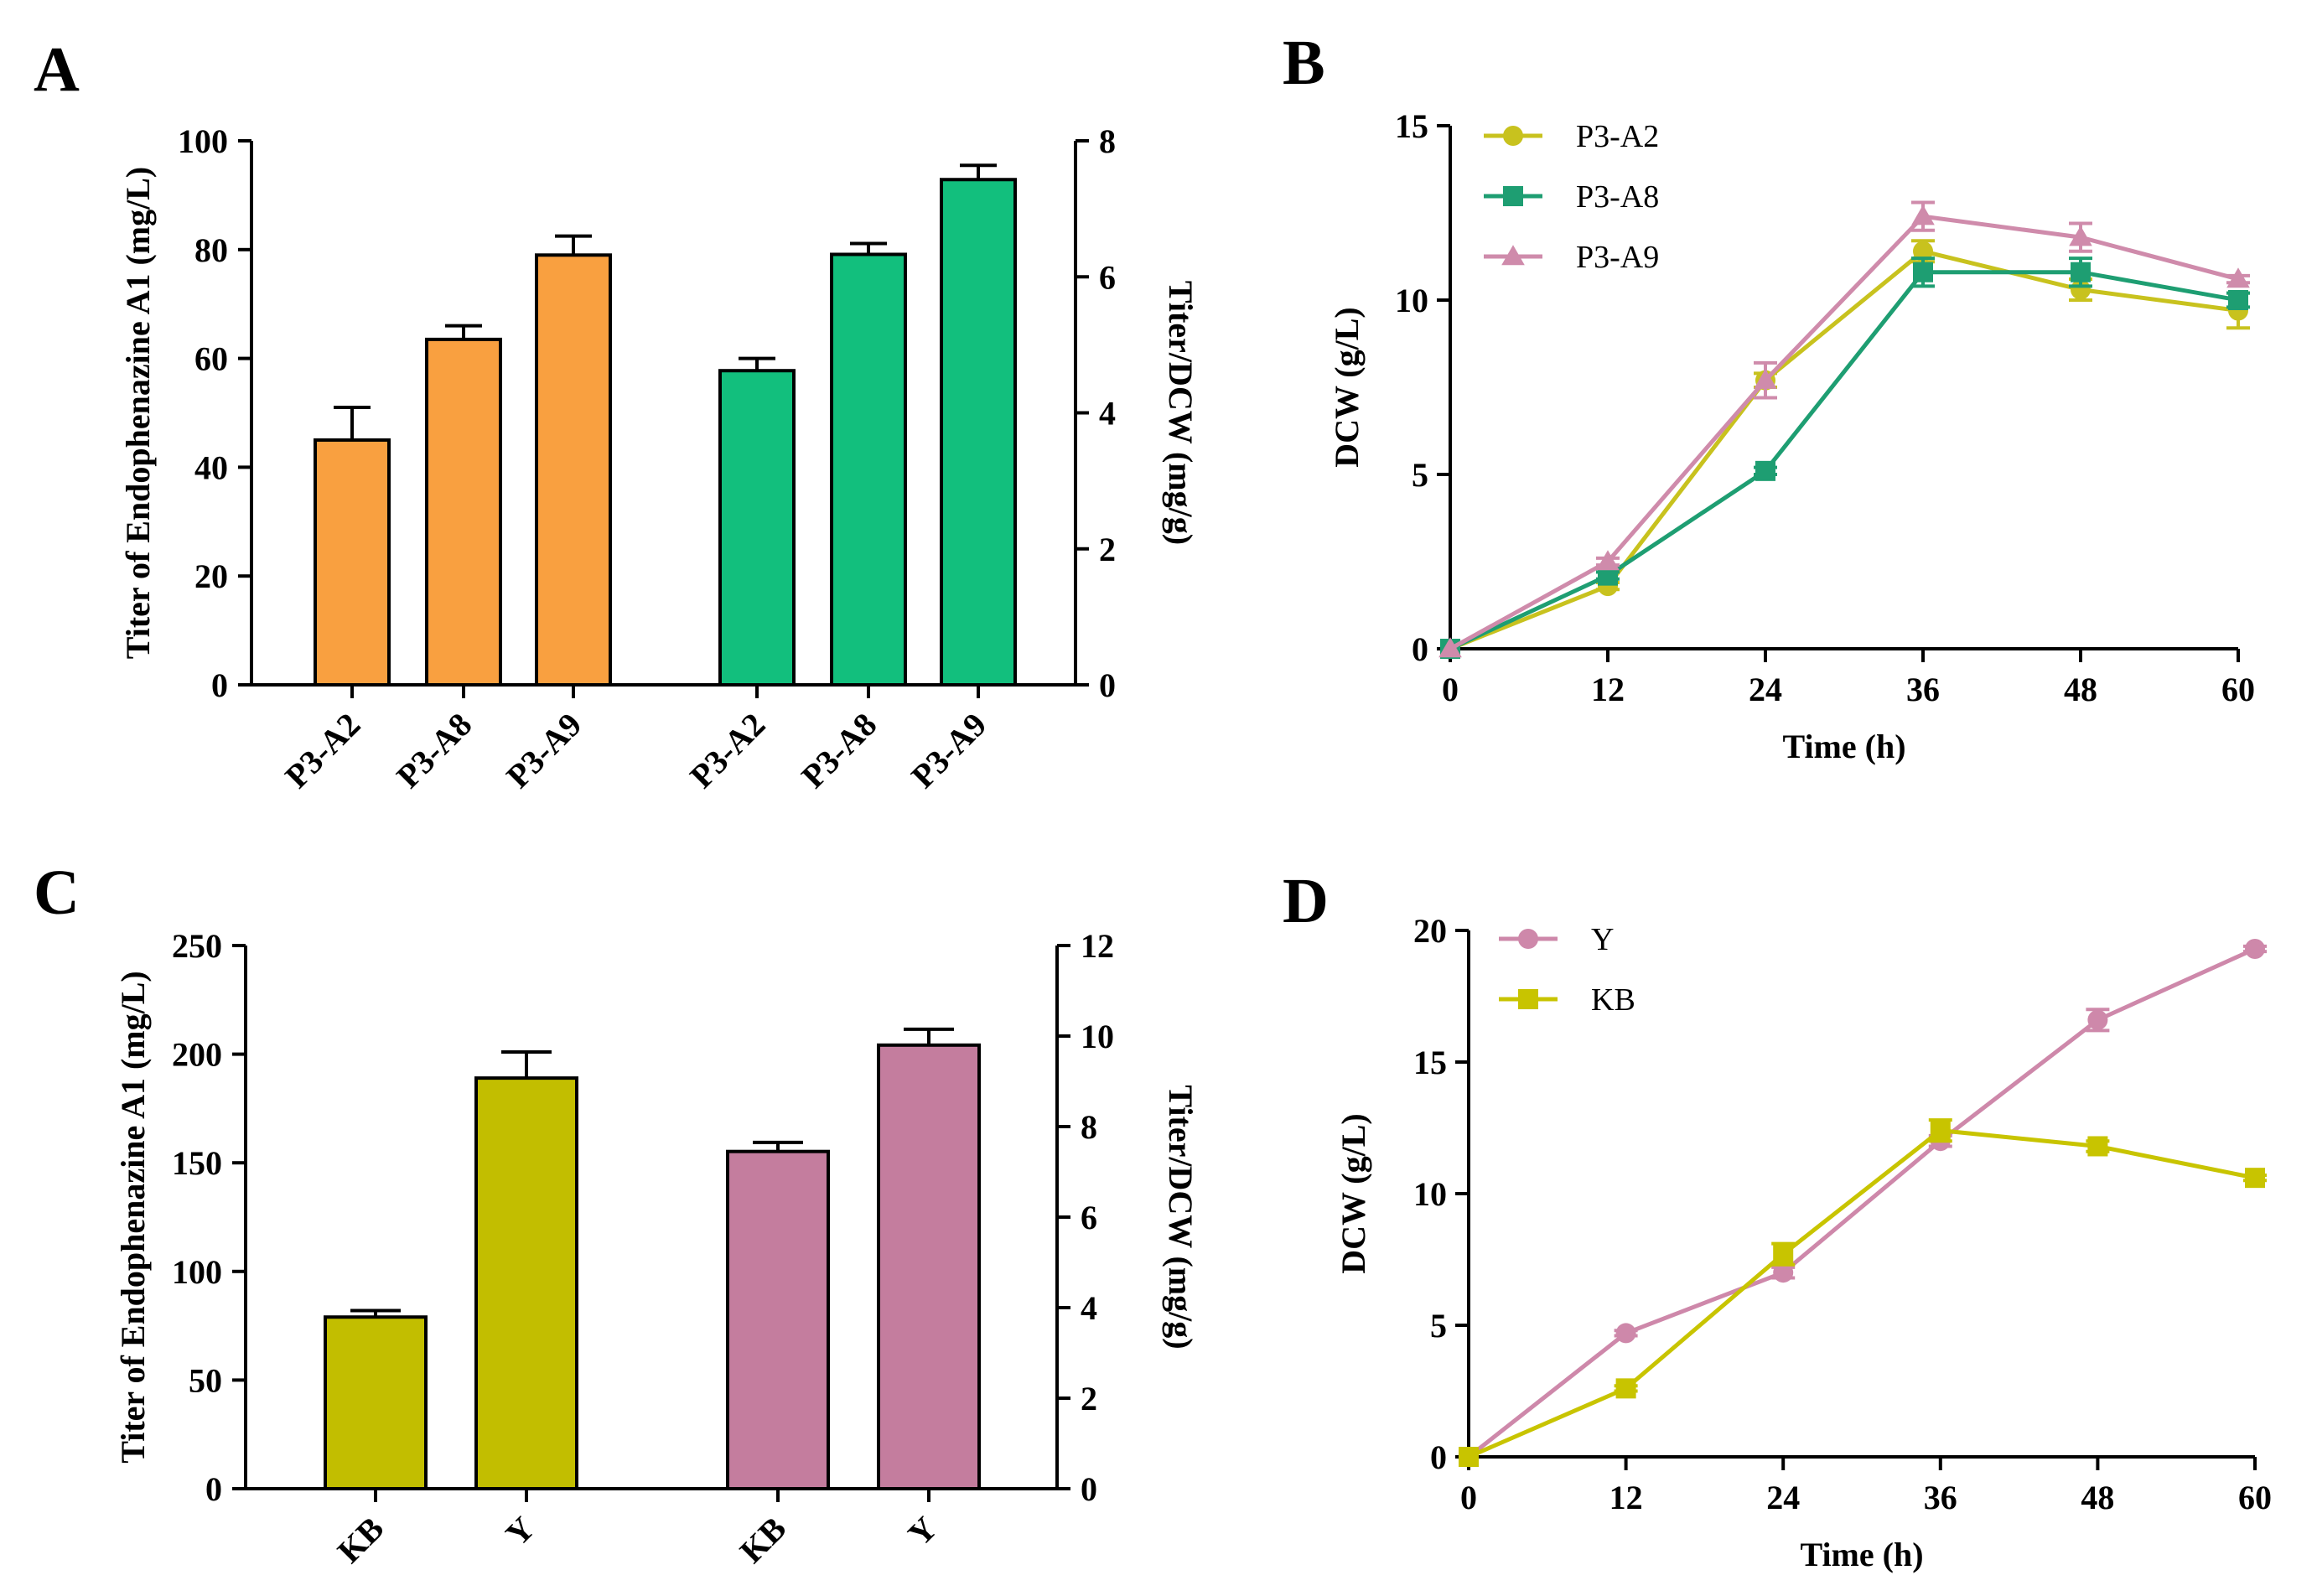 The image size is (2317, 1596). I want to click on left-y-tick-label: 60, so click(211, 359).